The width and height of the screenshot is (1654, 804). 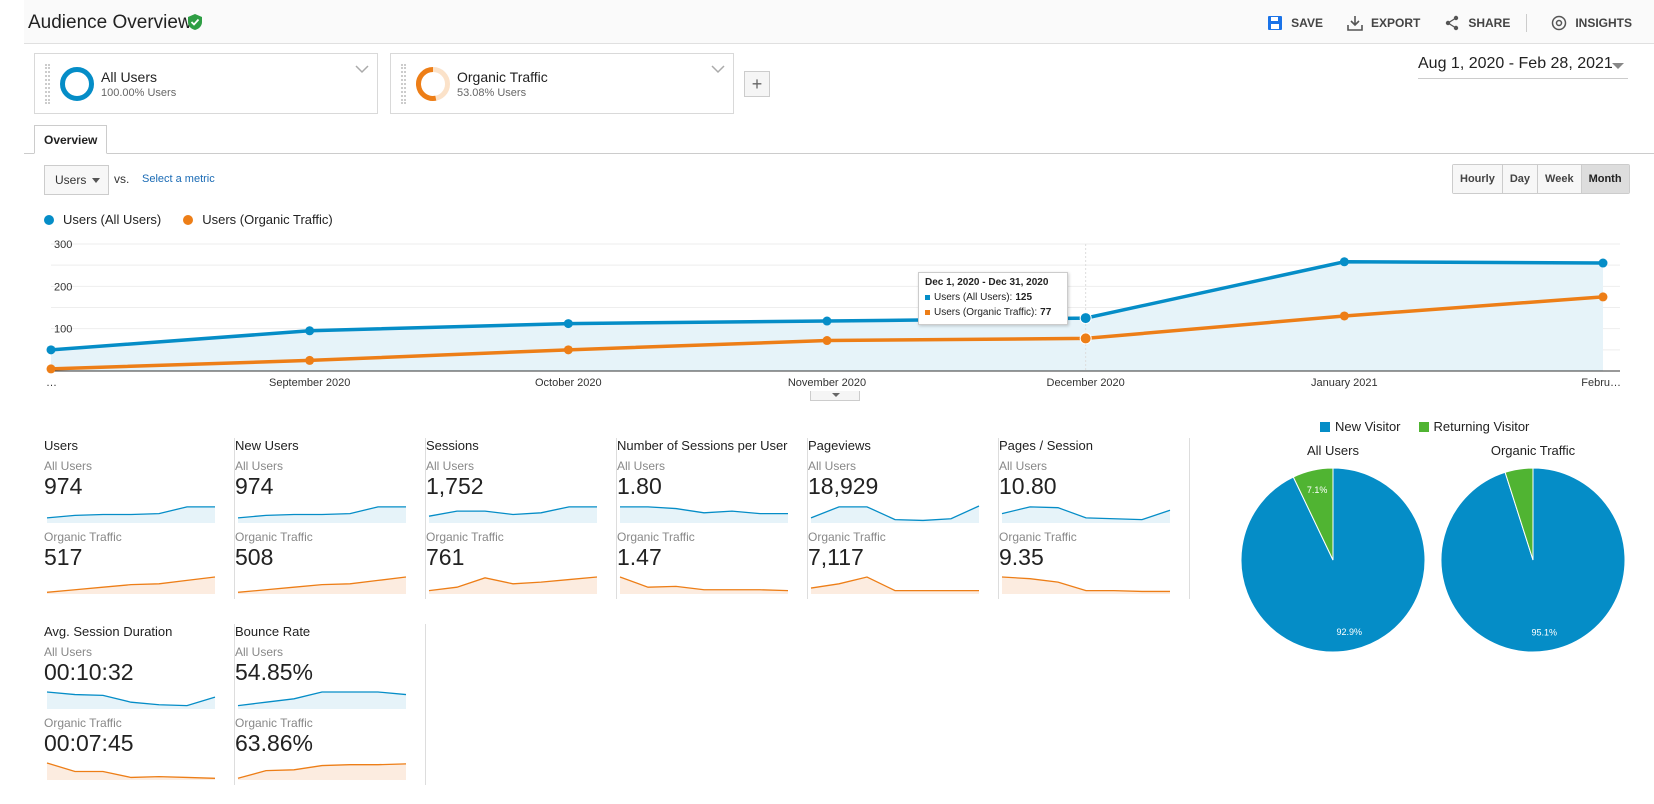 What do you see at coordinates (1325, 426) in the screenshot?
I see `legend-swatch` at bounding box center [1325, 426].